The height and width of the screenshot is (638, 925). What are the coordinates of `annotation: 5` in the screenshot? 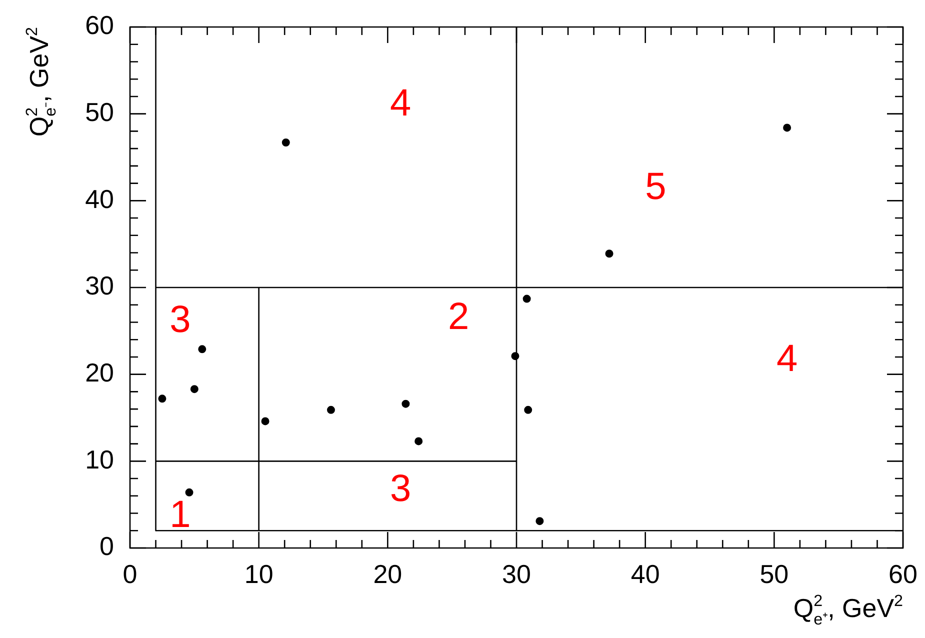 It's located at (655, 187).